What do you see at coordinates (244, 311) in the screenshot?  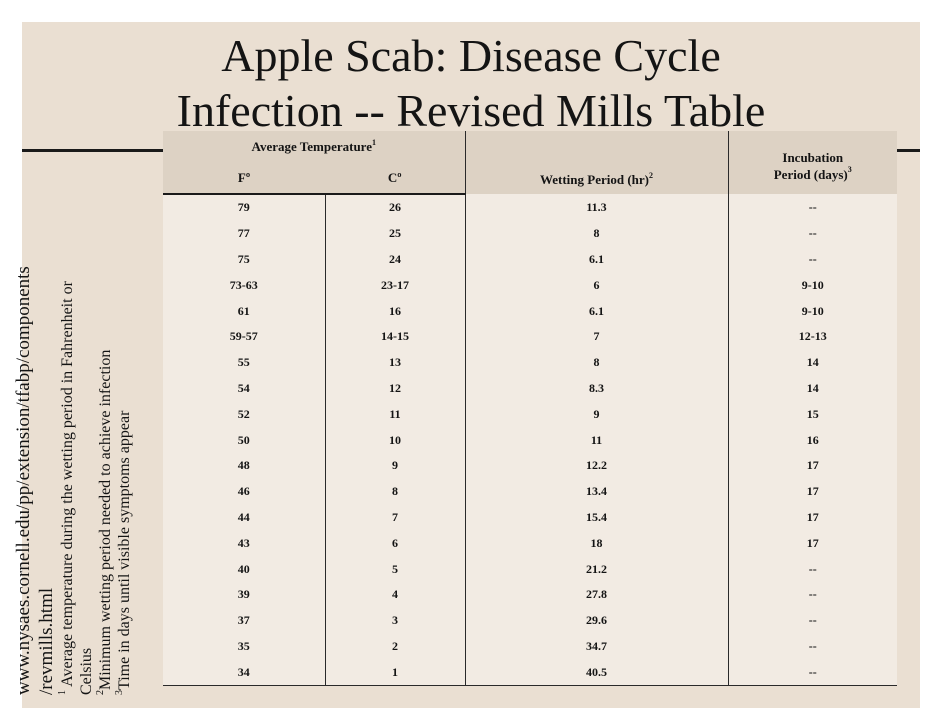 I see `fahrenheit-cell: 61` at bounding box center [244, 311].